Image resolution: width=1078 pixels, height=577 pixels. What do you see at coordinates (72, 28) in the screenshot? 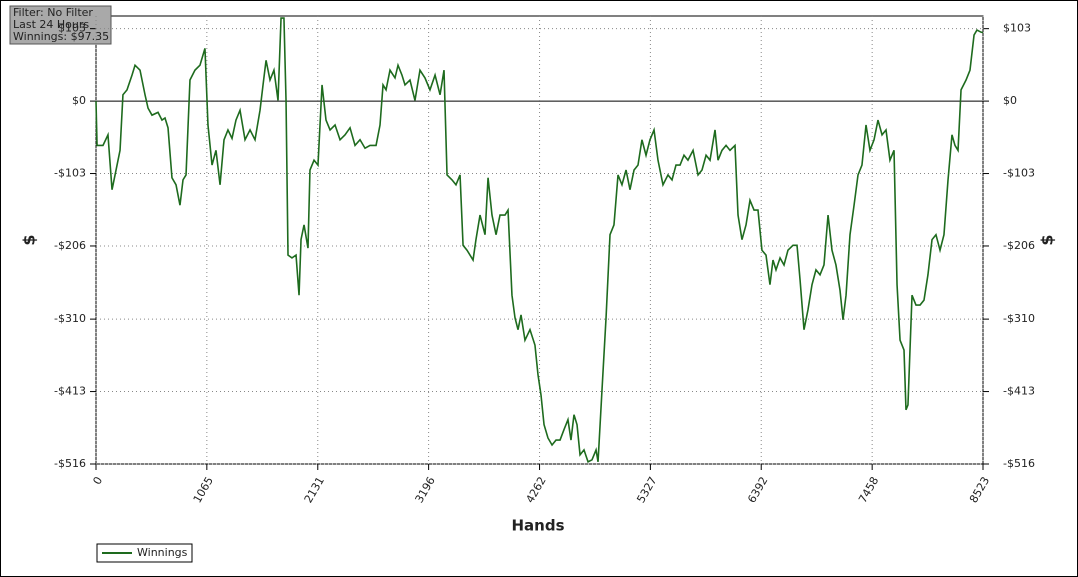
I see `y-tick-label: $103` at bounding box center [72, 28].